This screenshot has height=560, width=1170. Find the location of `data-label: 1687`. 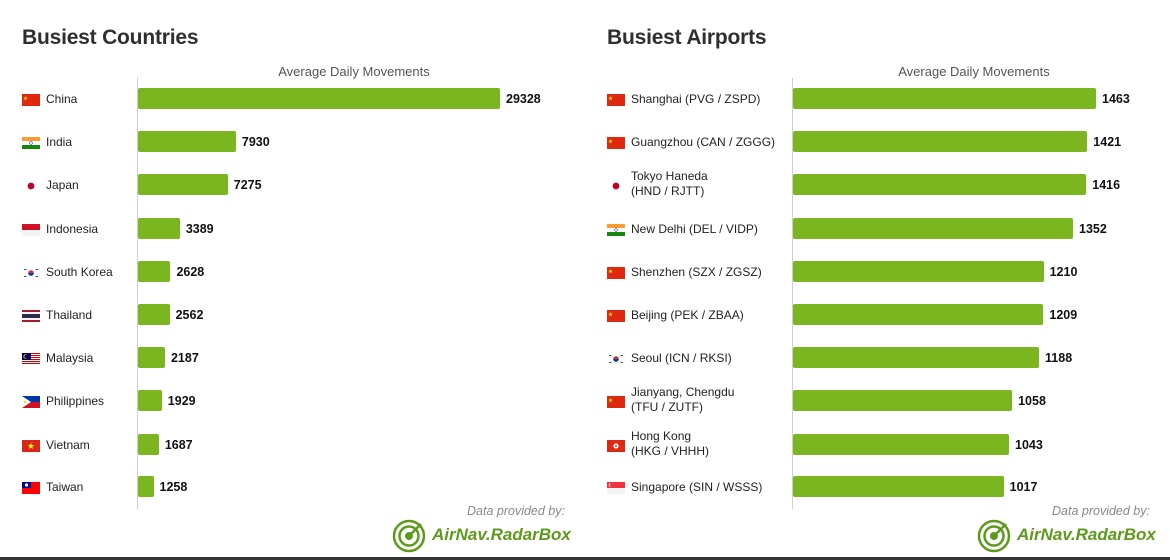

data-label: 1687 is located at coordinates (178, 445).